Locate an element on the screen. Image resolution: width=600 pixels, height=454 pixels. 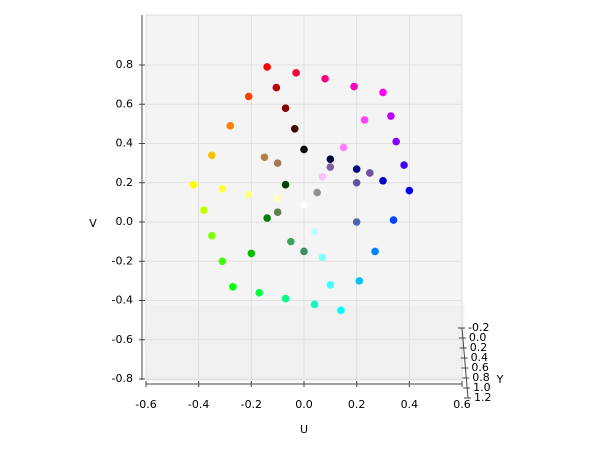
z-tick-label: 0.2 is located at coordinates (479, 347).